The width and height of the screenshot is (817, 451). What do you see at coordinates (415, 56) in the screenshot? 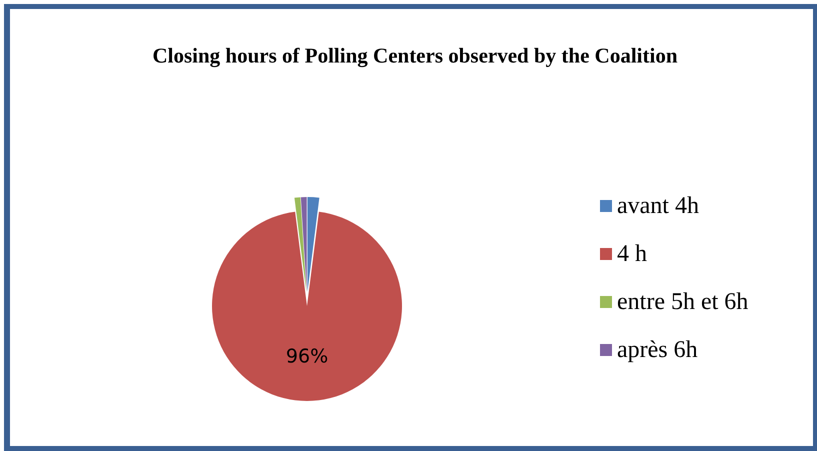
I see `chart-title: Closing hours of Polling Centers observed by the Coalition` at bounding box center [415, 56].